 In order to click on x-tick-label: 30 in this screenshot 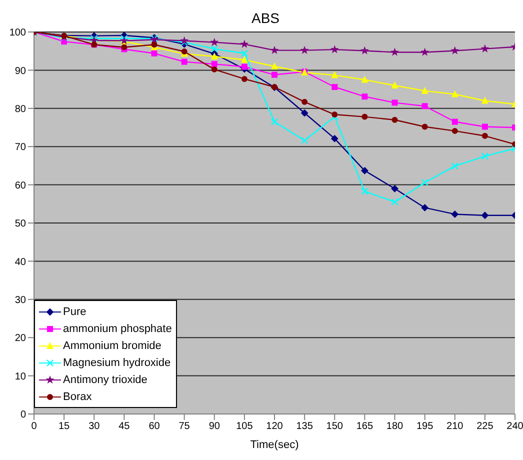, I will do `click(94, 426)`.